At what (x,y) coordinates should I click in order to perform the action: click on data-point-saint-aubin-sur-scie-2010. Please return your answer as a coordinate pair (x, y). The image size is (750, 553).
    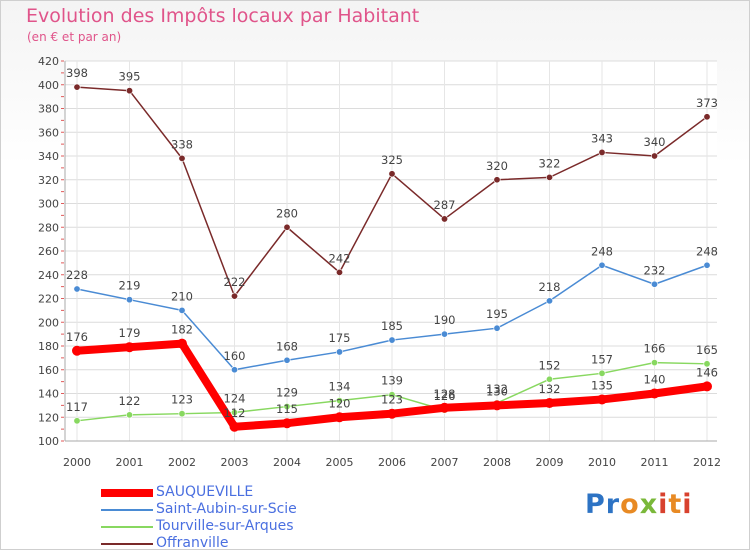
    Looking at the image, I should click on (602, 265).